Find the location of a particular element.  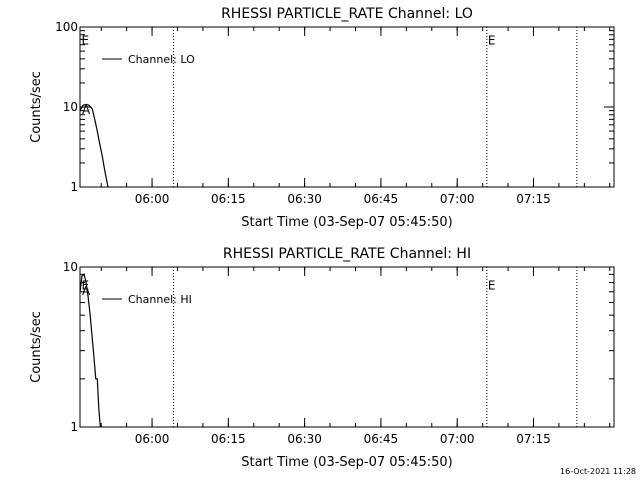

p1-y-tick-label: 1 is located at coordinates (74, 427).